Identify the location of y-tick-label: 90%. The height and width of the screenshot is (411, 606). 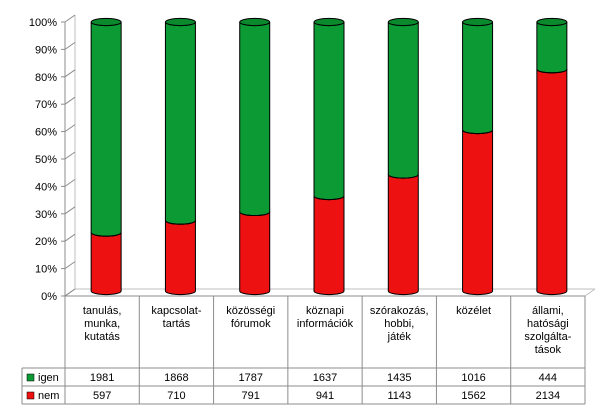
(46, 50).